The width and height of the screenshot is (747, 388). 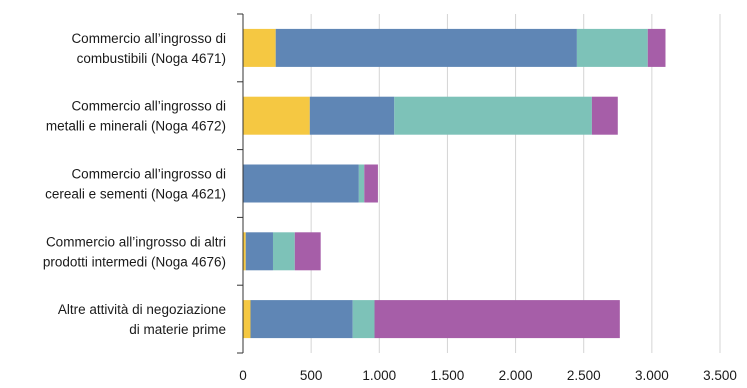 I want to click on x-tick-label: 1.500, so click(x=448, y=375).